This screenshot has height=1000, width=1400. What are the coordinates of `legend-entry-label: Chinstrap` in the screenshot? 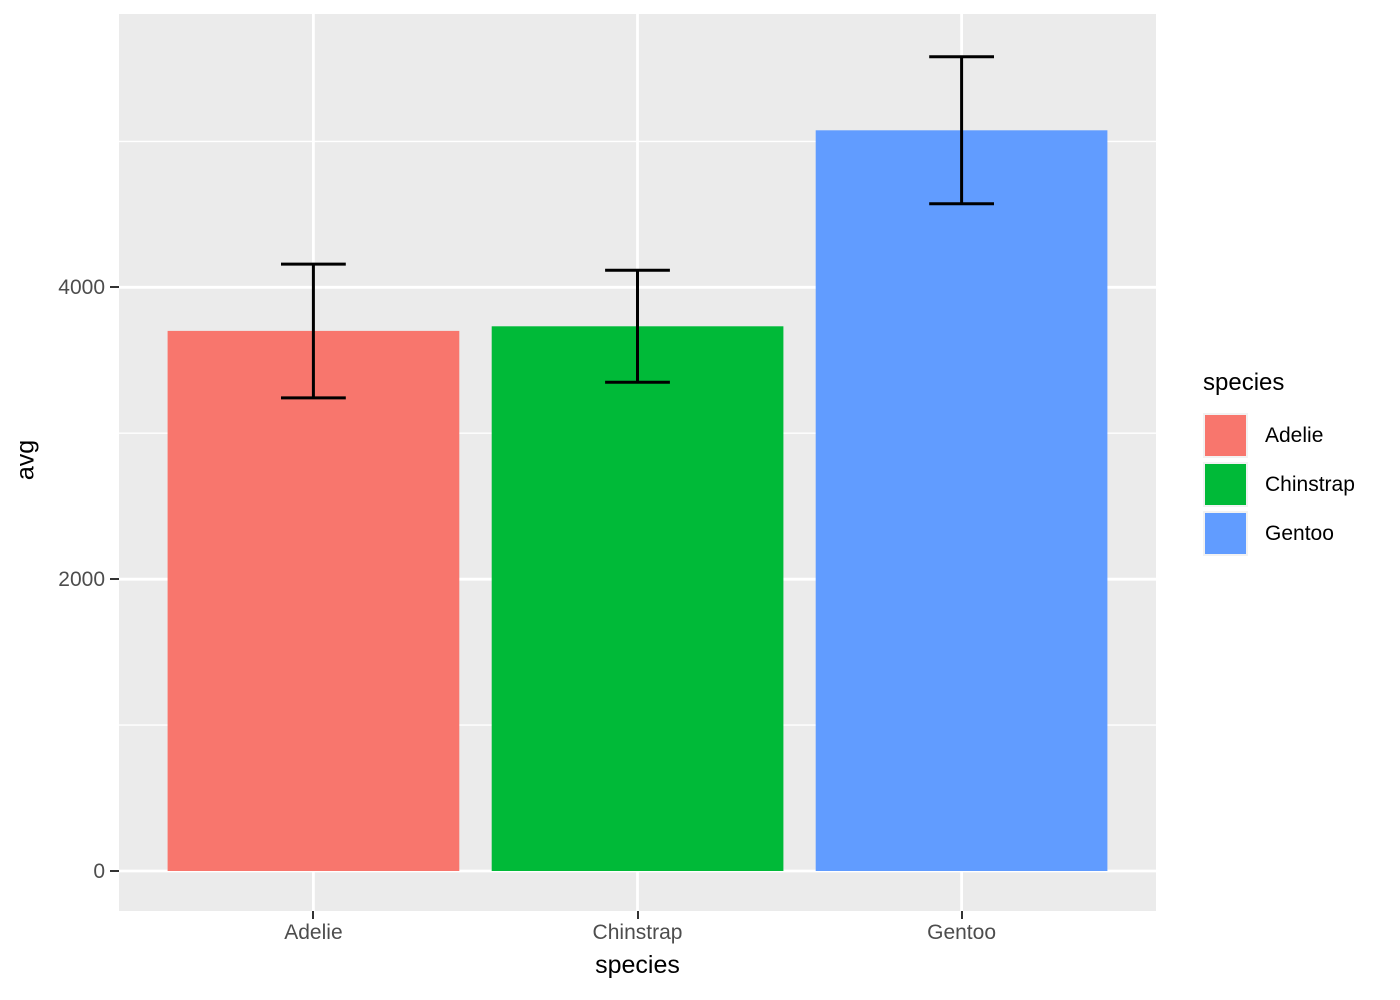 It's located at (1310, 484).